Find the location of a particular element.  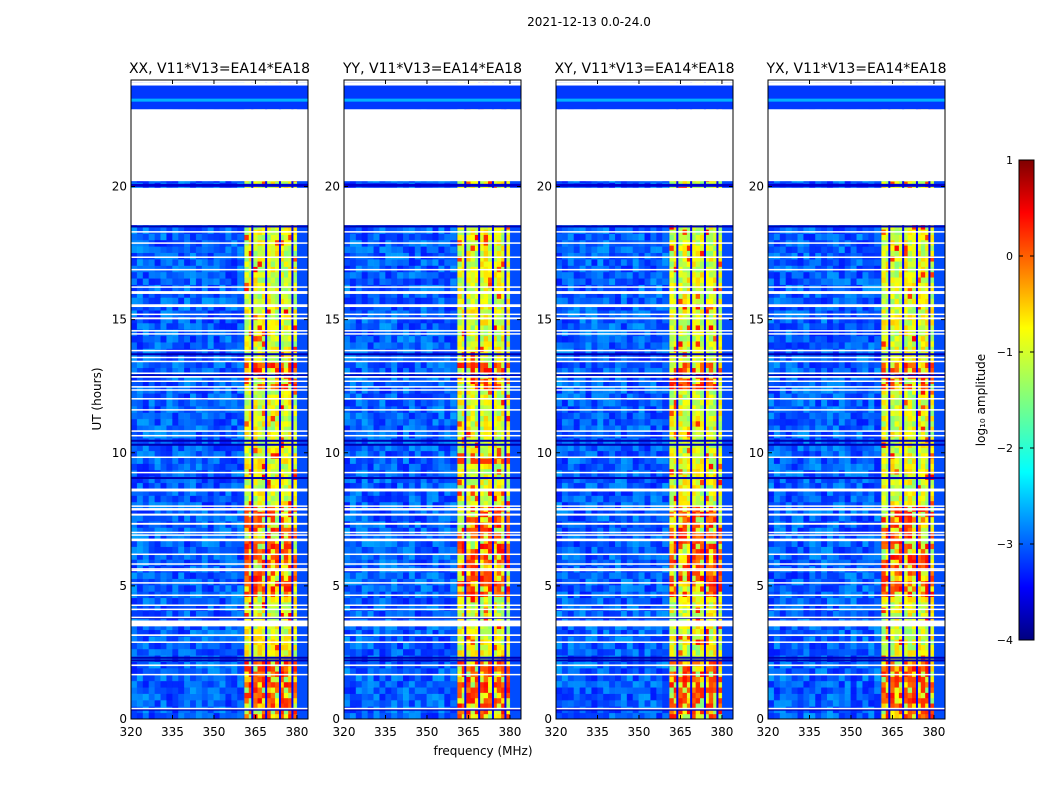

colorbar-tick-label: 1 is located at coordinates (1009, 160).